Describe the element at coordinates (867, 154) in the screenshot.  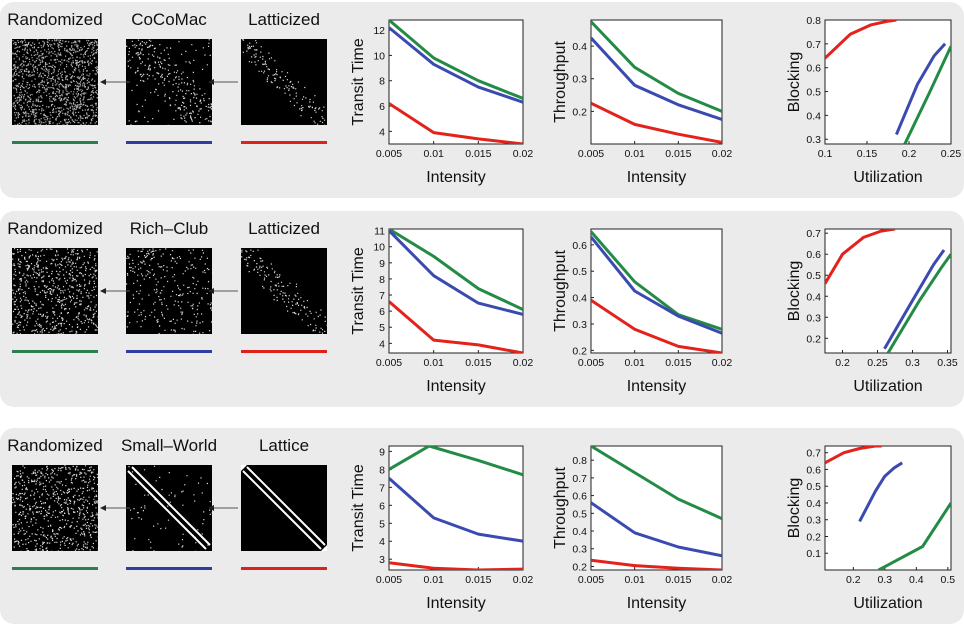
I see `x-tick-label: 0.15` at that location.